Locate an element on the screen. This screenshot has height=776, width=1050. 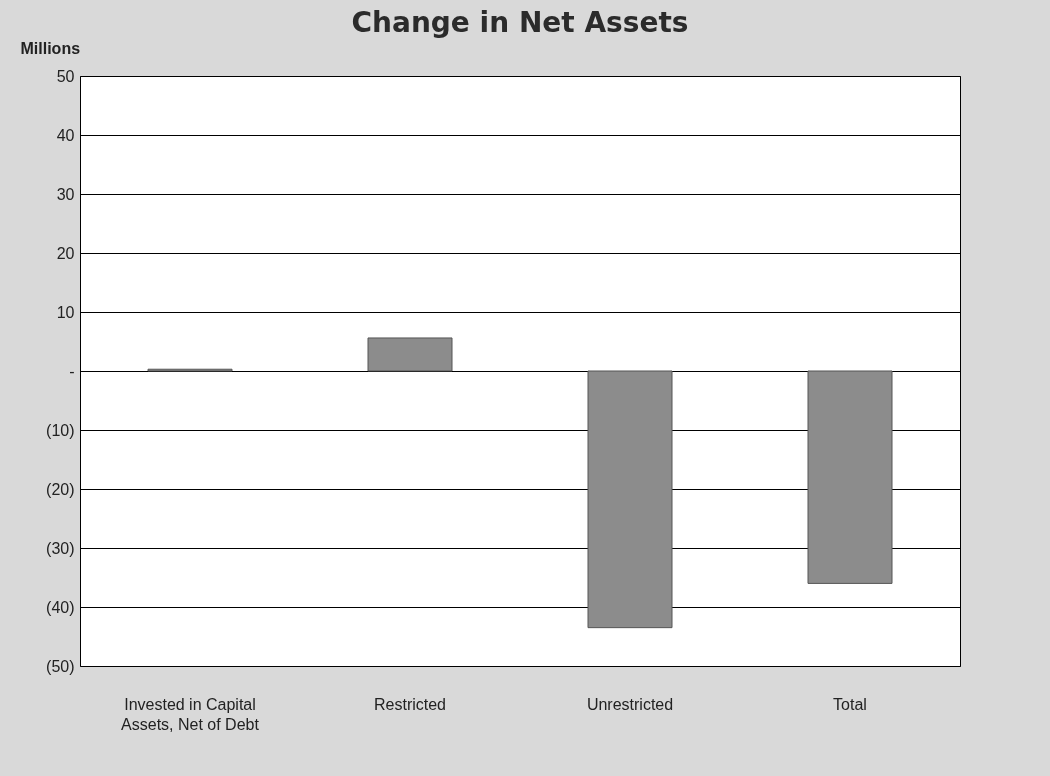
x-tick-label: Invested in Capital Assets, Net of Debt is located at coordinates (190, 714).